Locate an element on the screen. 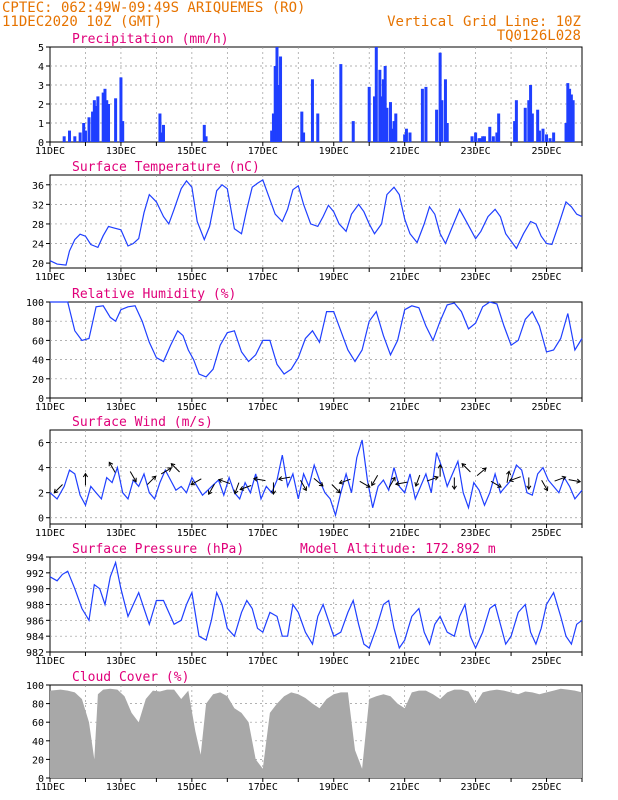 The image size is (618, 800). y-tick-label: 2 is located at coordinates (41, 494).